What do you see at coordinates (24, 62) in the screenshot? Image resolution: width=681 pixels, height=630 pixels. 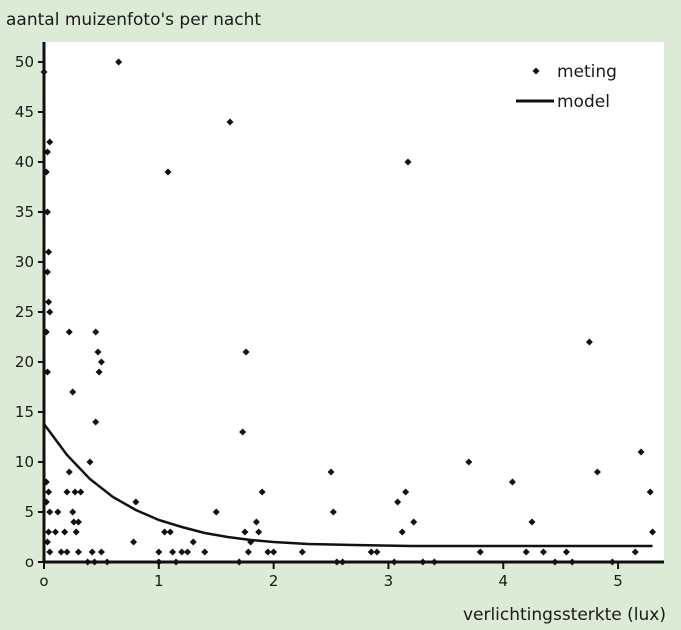 I see `y-tick-label: 50` at bounding box center [24, 62].